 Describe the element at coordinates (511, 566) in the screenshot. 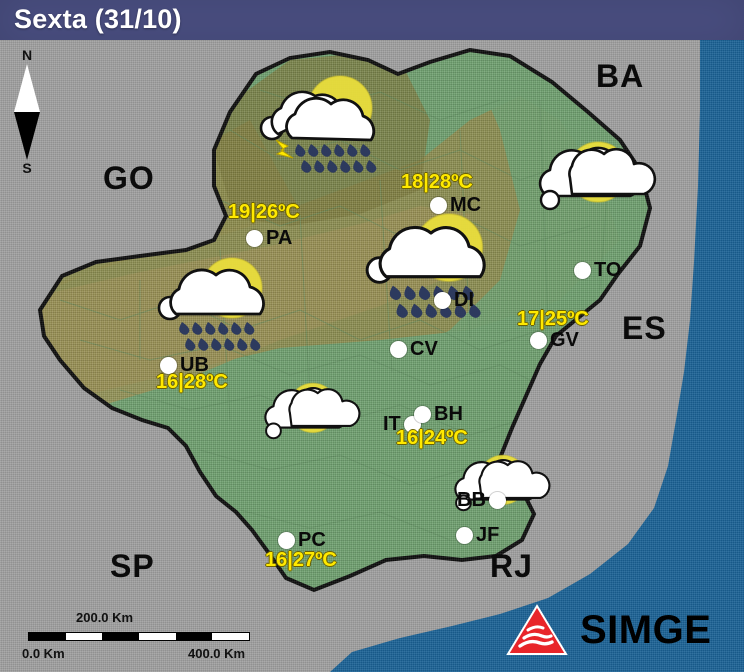

I see `state-label-rj: RJ` at that location.